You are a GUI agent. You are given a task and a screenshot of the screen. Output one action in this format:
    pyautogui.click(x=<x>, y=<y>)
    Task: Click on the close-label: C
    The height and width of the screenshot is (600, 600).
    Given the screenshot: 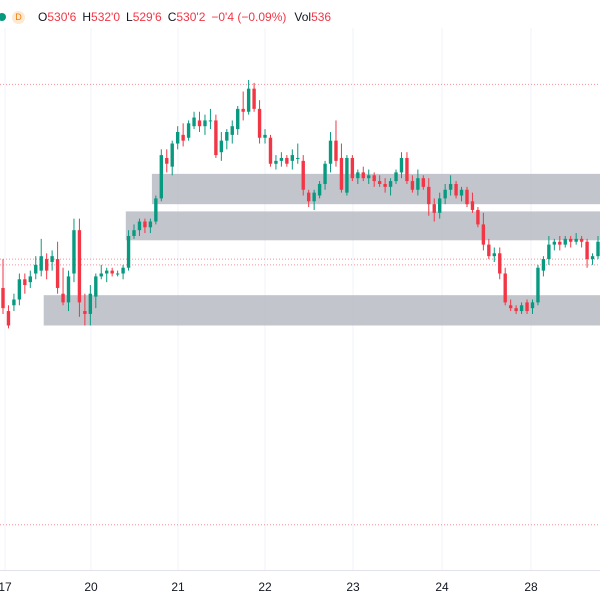 What is the action you would take?
    pyautogui.click(x=172, y=17)
    